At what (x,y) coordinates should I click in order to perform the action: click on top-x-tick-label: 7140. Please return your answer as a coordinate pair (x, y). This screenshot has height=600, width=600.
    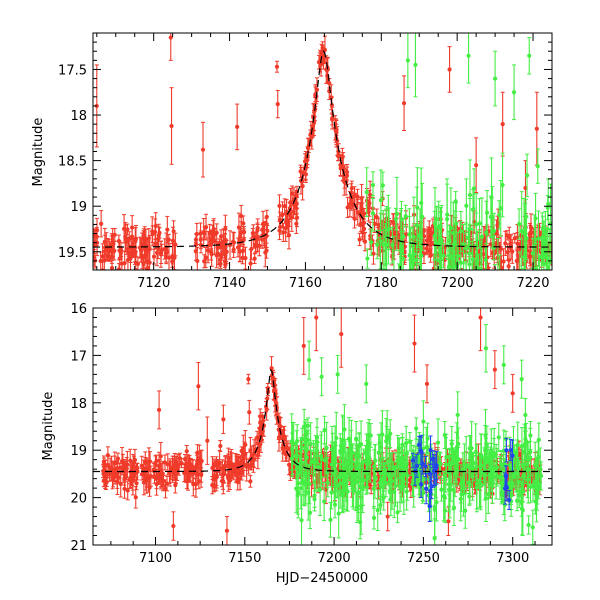
    Looking at the image, I should click on (229, 283).